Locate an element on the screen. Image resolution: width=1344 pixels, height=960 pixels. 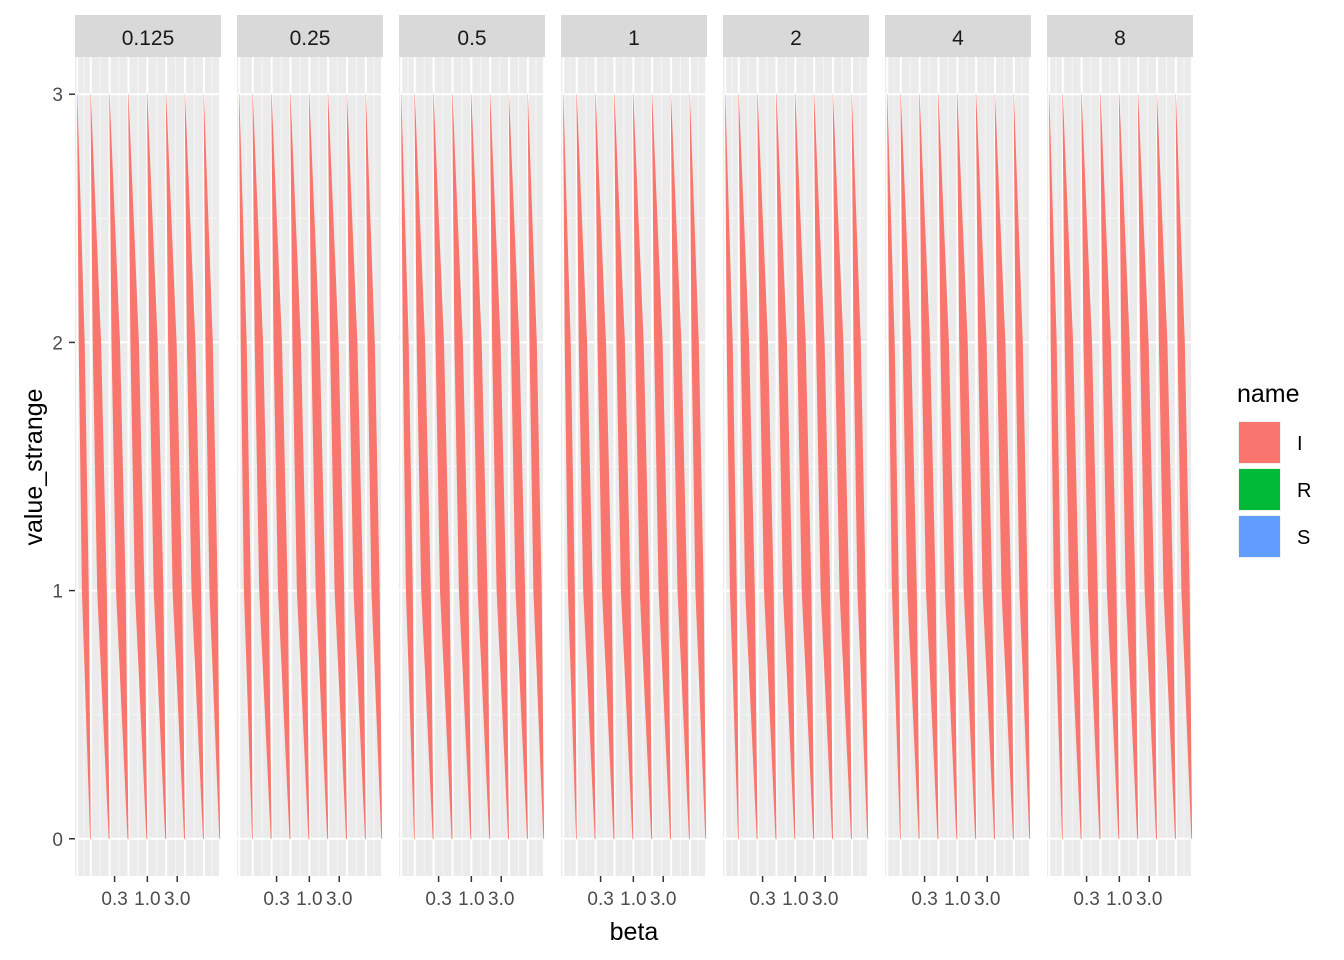
facet-strip-label: 0.25 is located at coordinates (310, 38).